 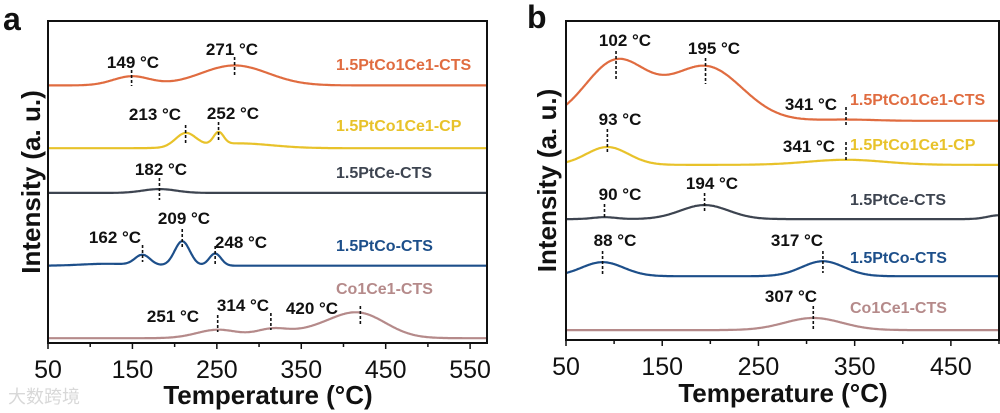 What do you see at coordinates (714, 48) in the screenshot?
I see `peak-label: 195 °C` at bounding box center [714, 48].